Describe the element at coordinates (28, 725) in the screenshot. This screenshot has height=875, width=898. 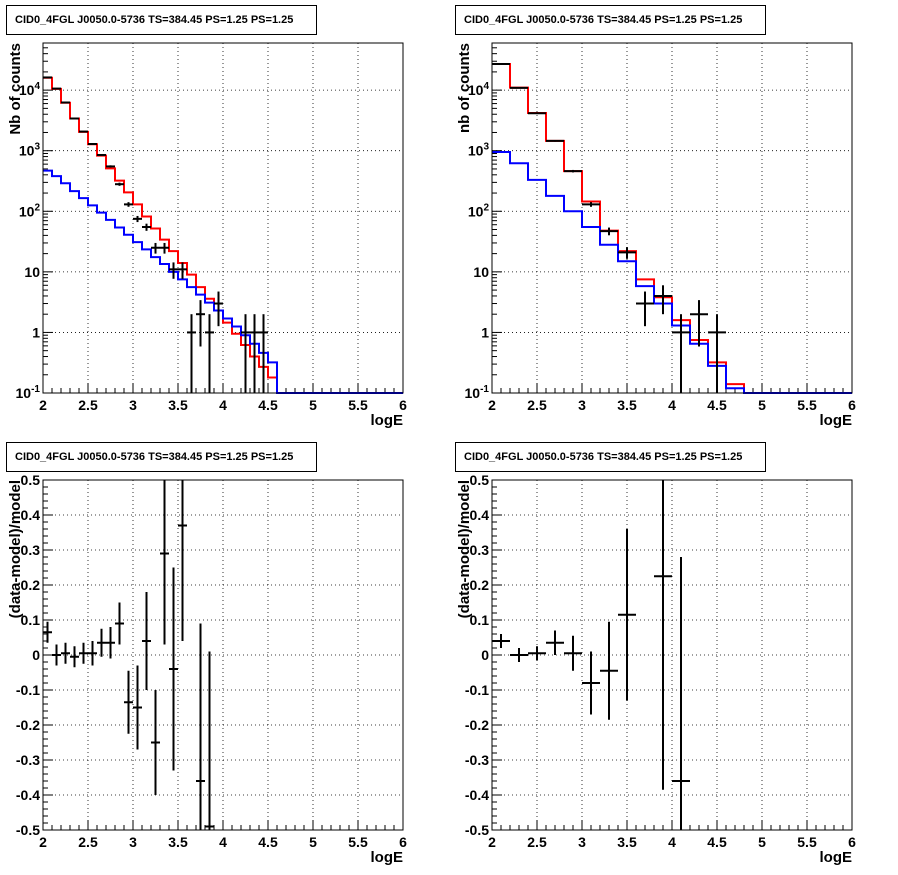
I see `y-tick-label: -0.2` at that location.